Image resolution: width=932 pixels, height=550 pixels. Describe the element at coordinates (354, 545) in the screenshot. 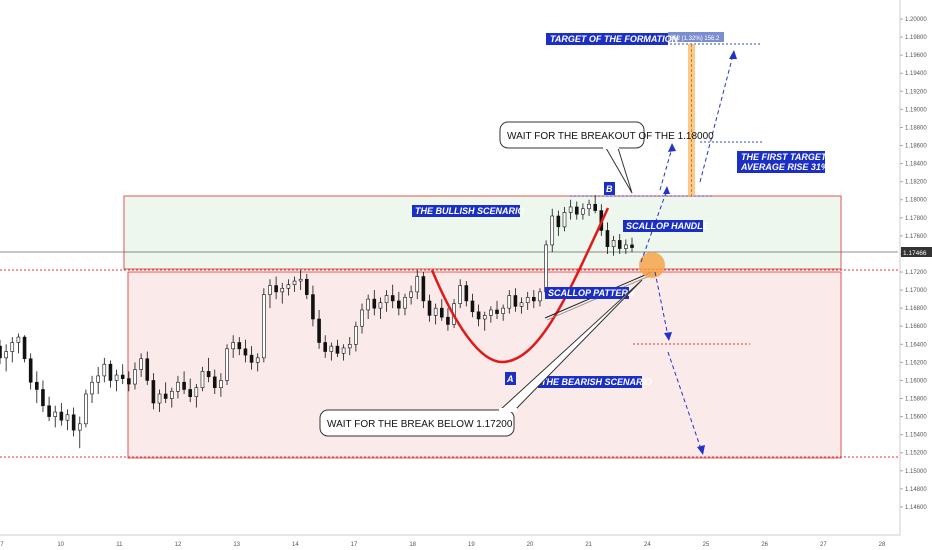

I see `time-tick-label: 17` at that location.